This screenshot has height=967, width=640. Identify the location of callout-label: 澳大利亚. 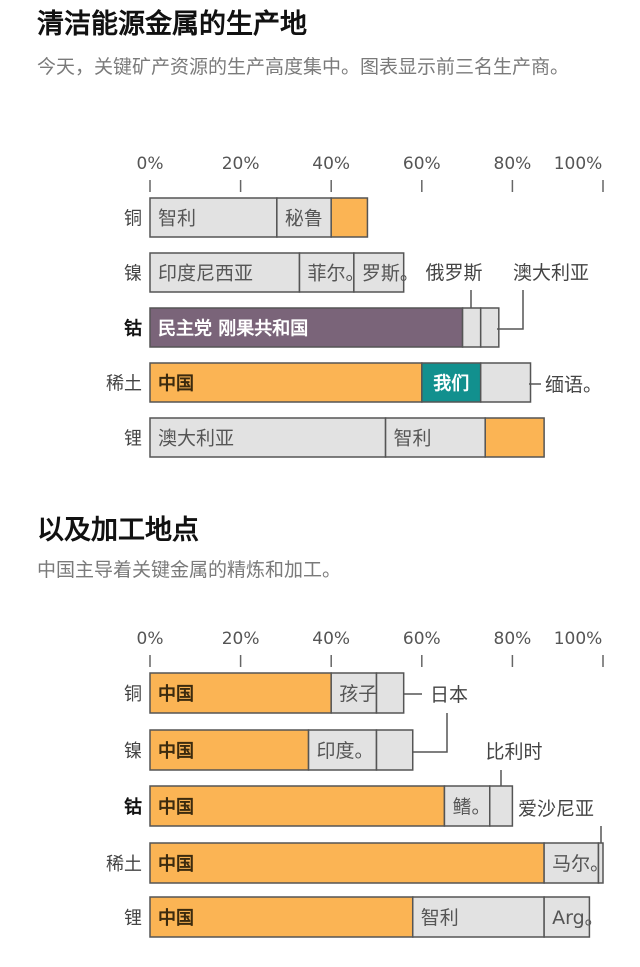
(551, 273).